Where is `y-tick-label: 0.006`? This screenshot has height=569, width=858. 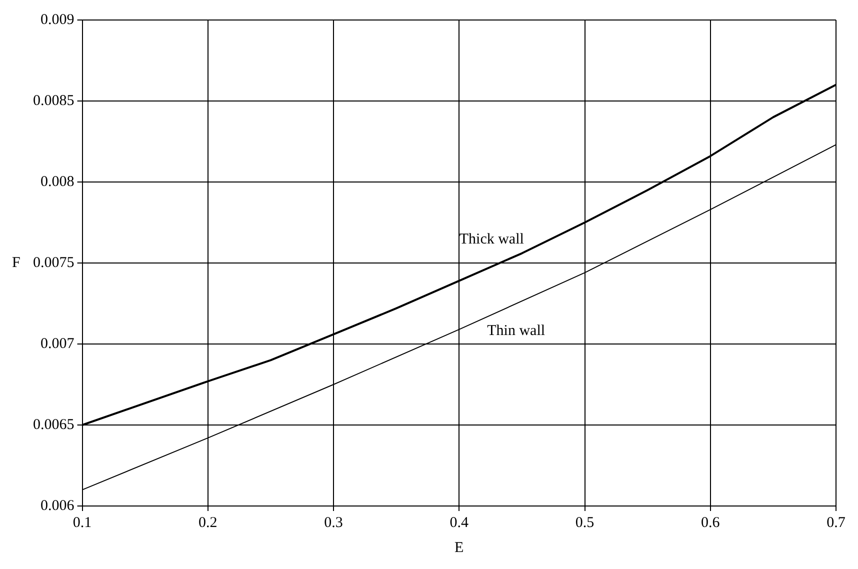
y-tick-label: 0.006 is located at coordinates (57, 506).